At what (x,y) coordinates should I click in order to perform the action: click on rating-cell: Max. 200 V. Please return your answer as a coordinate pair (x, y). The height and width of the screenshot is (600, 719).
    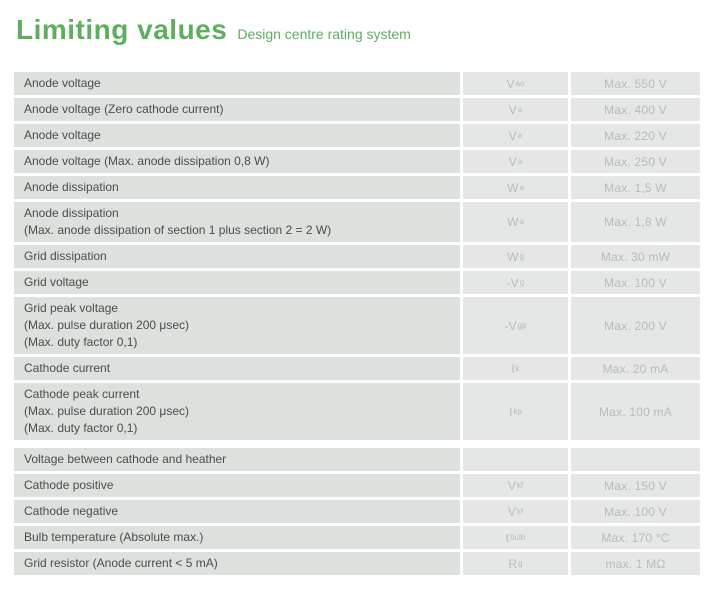
    Looking at the image, I should click on (635, 325).